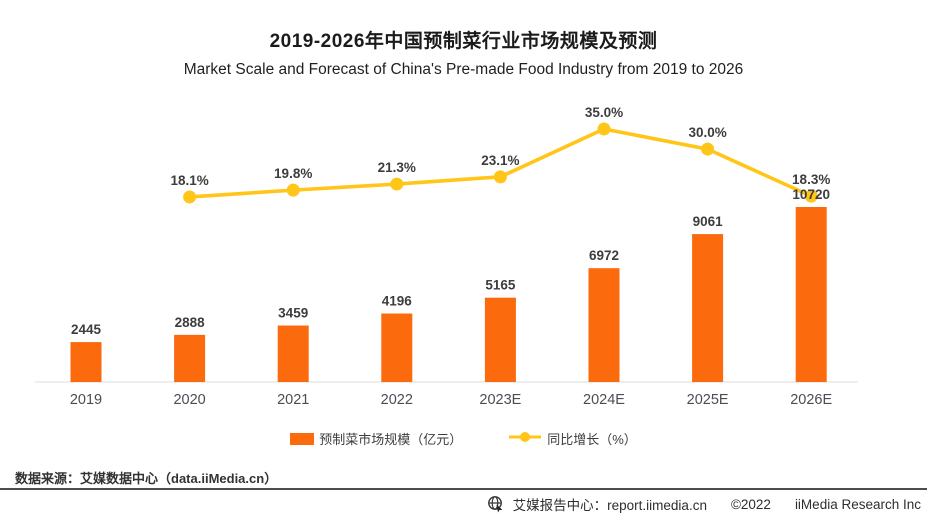  What do you see at coordinates (146, 478) in the screenshot?
I see `data-source-note: 数据来源：艾媒数据中心（data.iiMedia.cn）` at bounding box center [146, 478].